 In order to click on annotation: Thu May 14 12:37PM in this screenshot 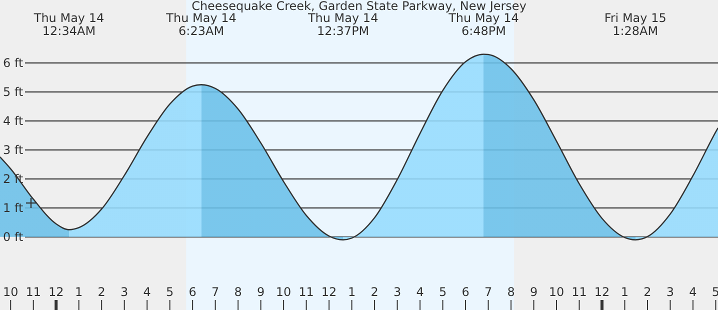, I will do `click(342, 24)`.